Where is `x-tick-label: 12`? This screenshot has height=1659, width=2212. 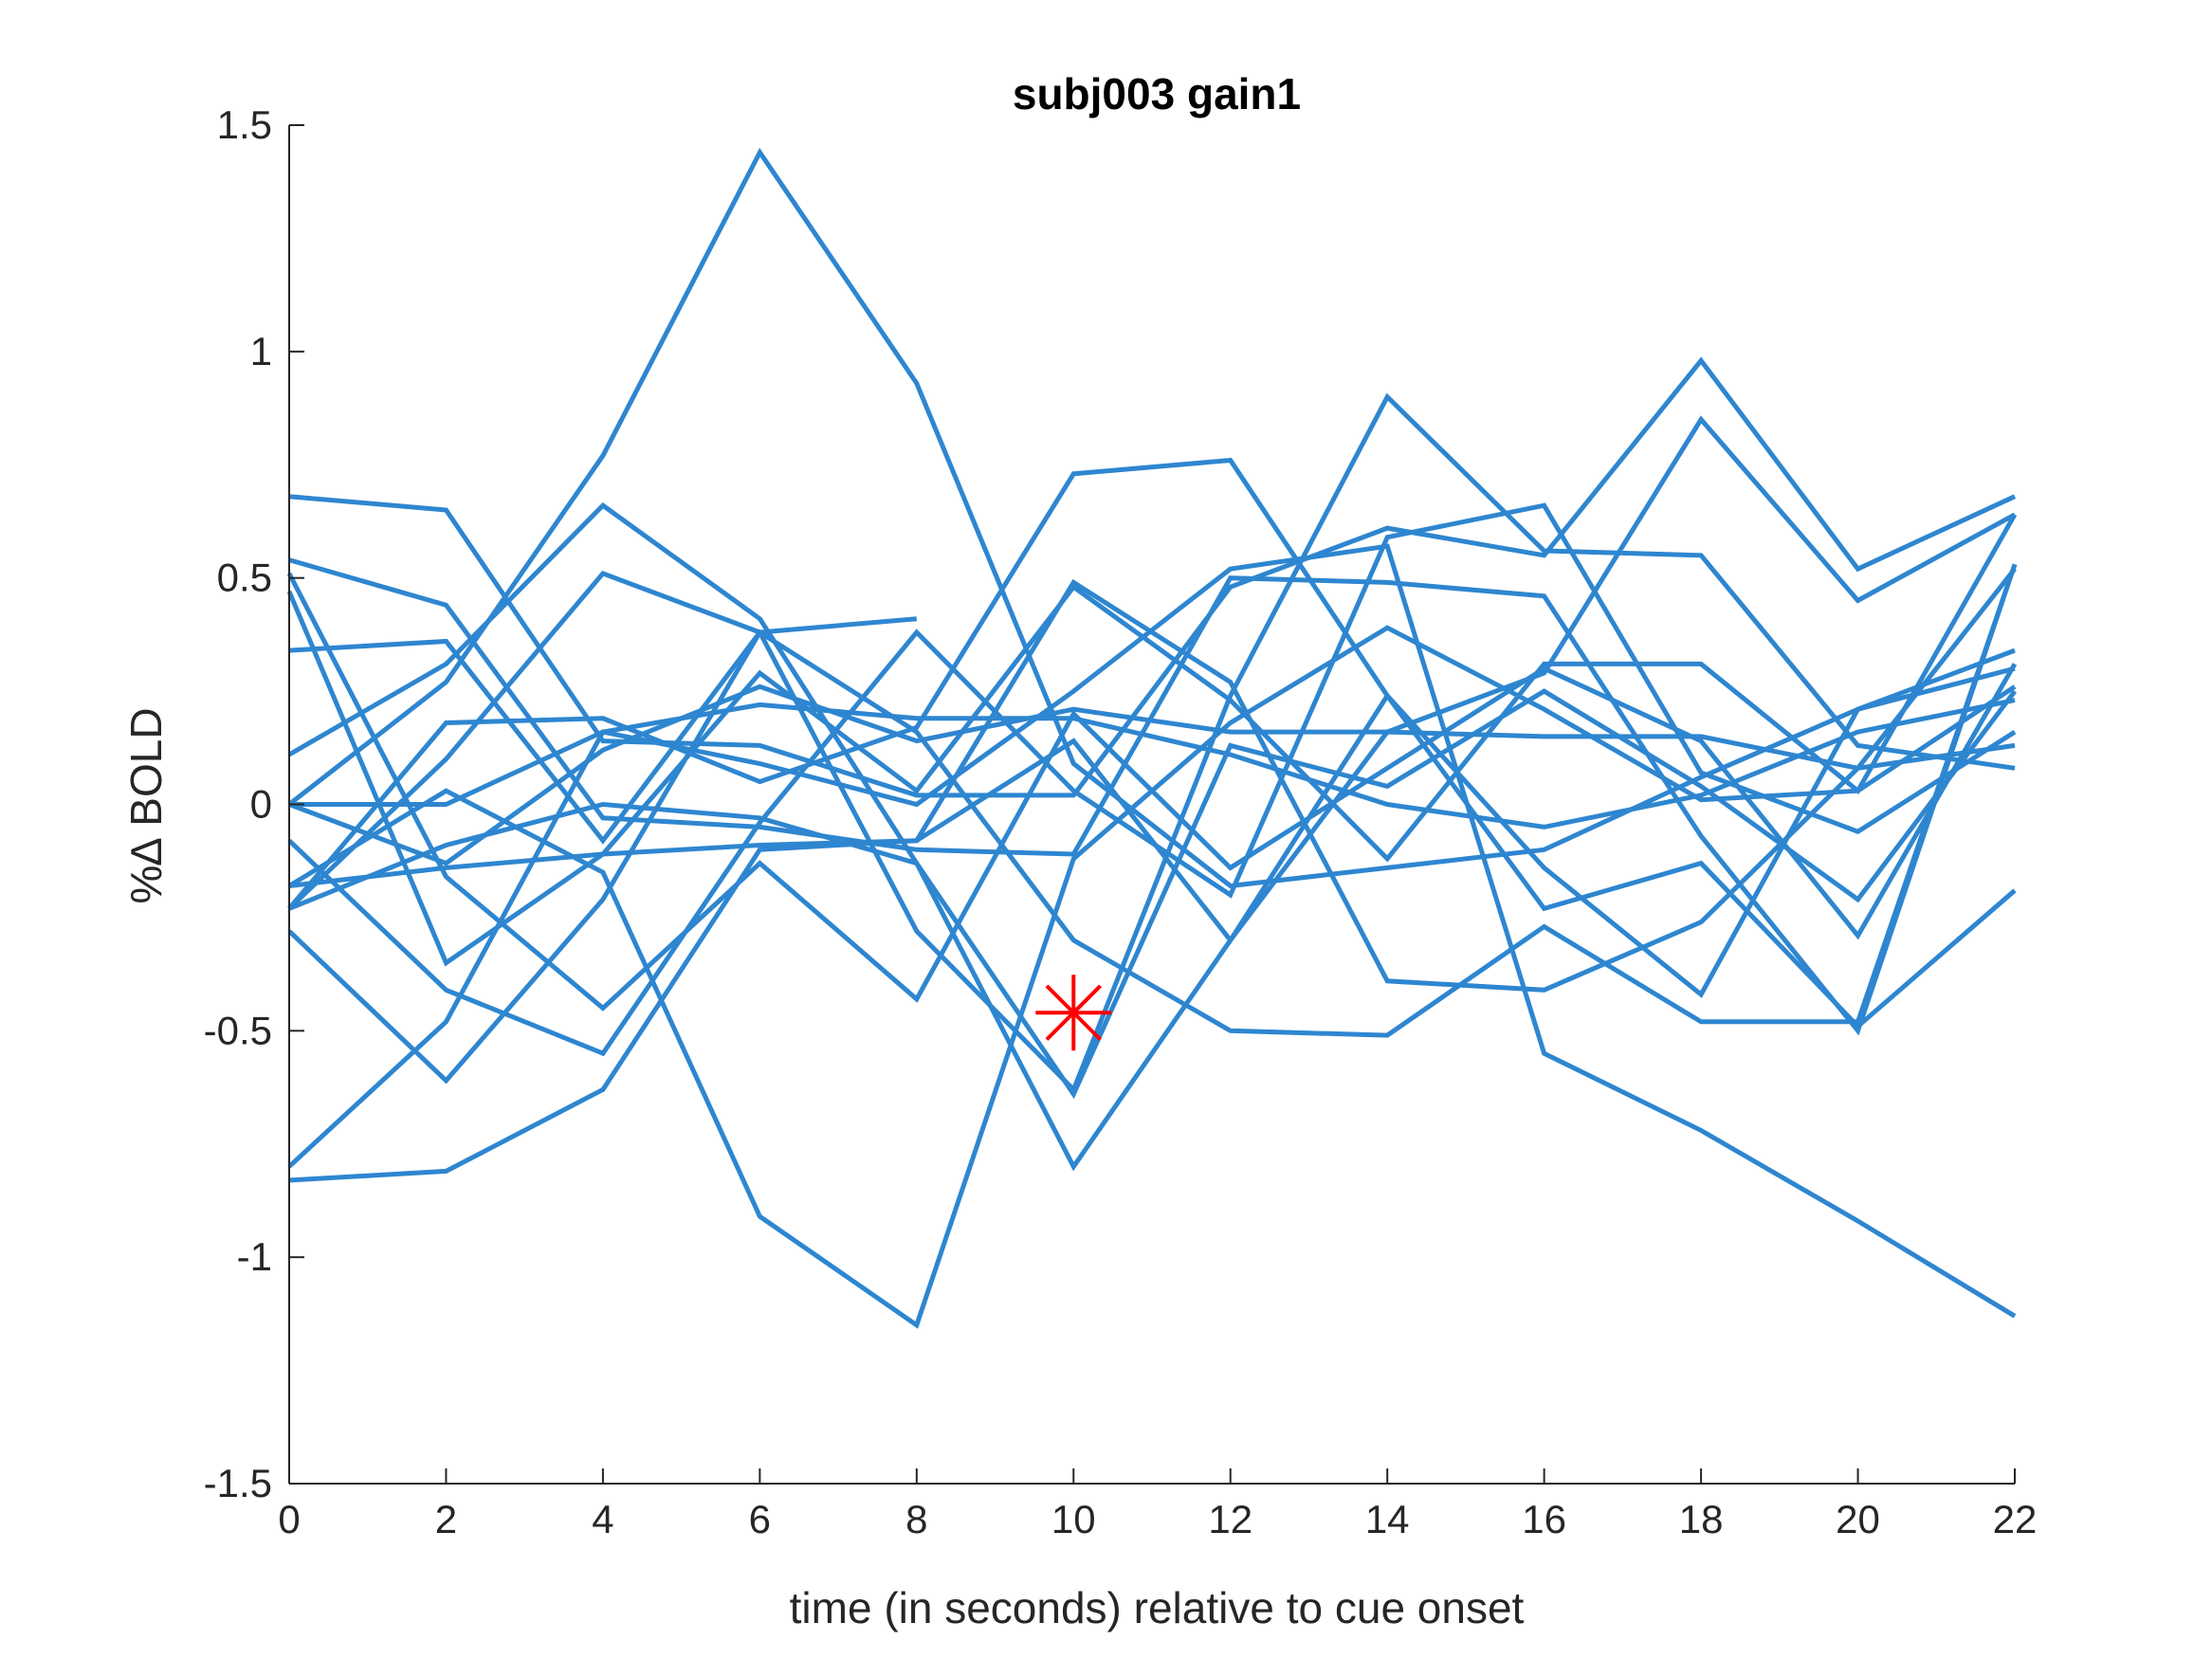
x-tick-label: 12 is located at coordinates (1230, 1519).